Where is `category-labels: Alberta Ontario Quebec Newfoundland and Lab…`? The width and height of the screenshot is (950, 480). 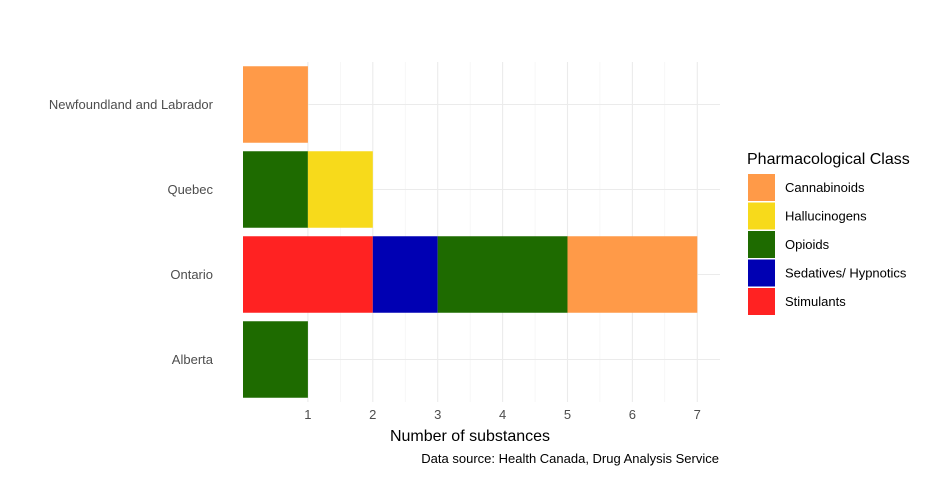 category-labels: Alberta Ontario Quebec Newfoundland and Lab… is located at coordinates (131, 232).